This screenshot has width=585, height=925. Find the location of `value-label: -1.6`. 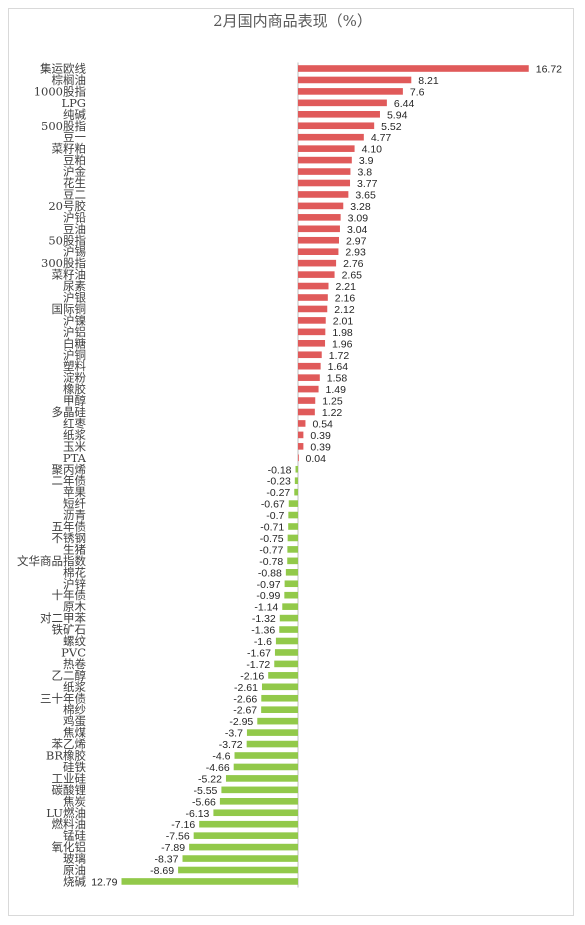

value-label: -1.6 is located at coordinates (263, 642).